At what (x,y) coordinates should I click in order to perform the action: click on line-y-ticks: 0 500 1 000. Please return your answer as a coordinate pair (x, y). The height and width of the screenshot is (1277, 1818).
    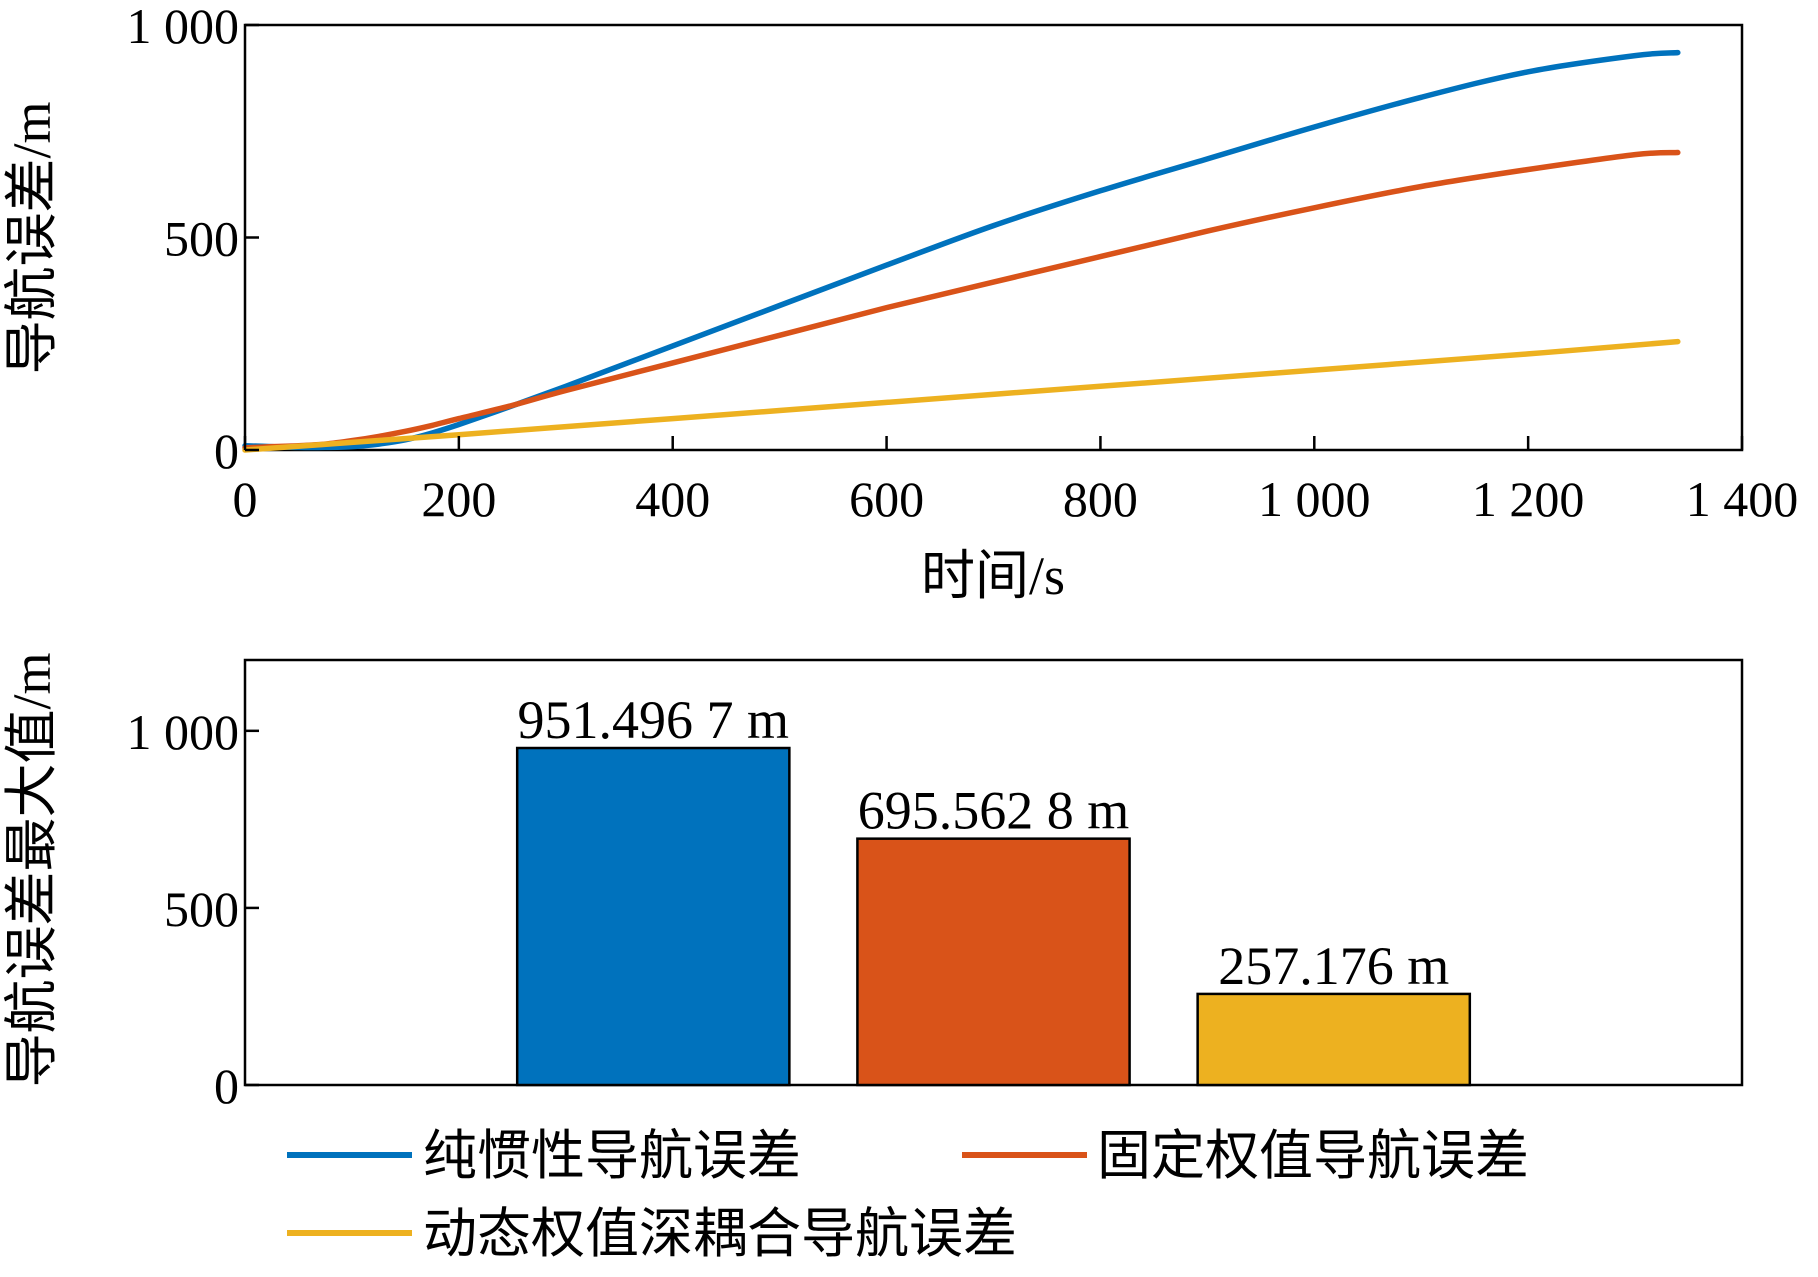
    Looking at the image, I should click on (193, 239).